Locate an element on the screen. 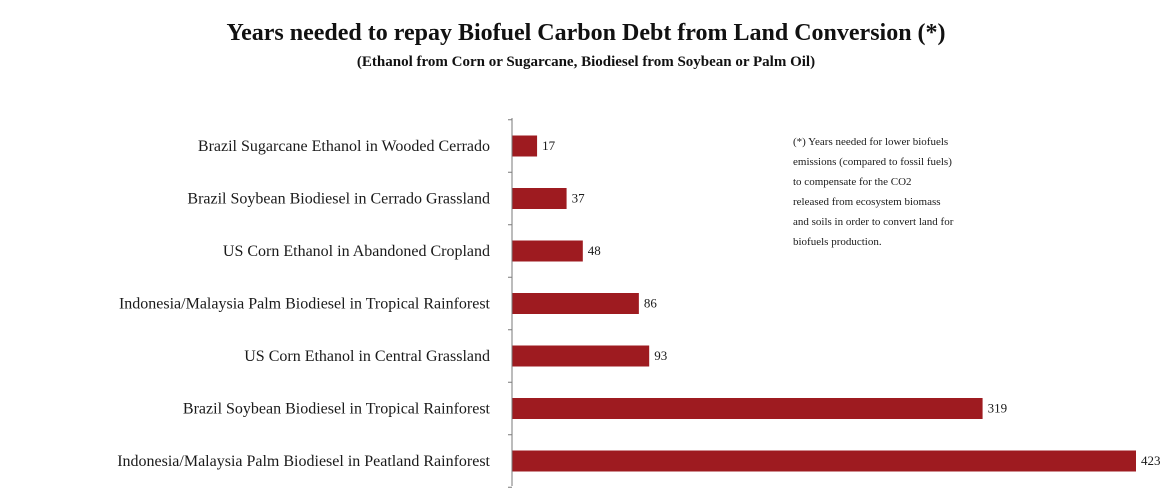  footnote-line: released from ecosystem biomass is located at coordinates (867, 202).